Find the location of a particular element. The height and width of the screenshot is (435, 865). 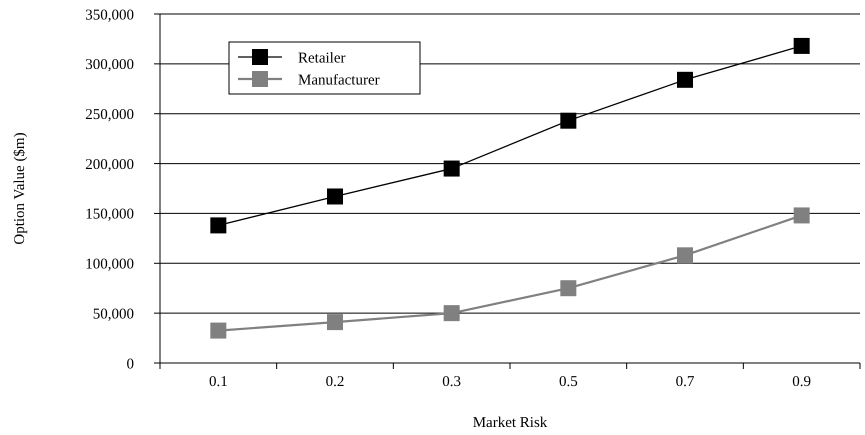

y-tick-label: 250,000 is located at coordinates (109, 114).